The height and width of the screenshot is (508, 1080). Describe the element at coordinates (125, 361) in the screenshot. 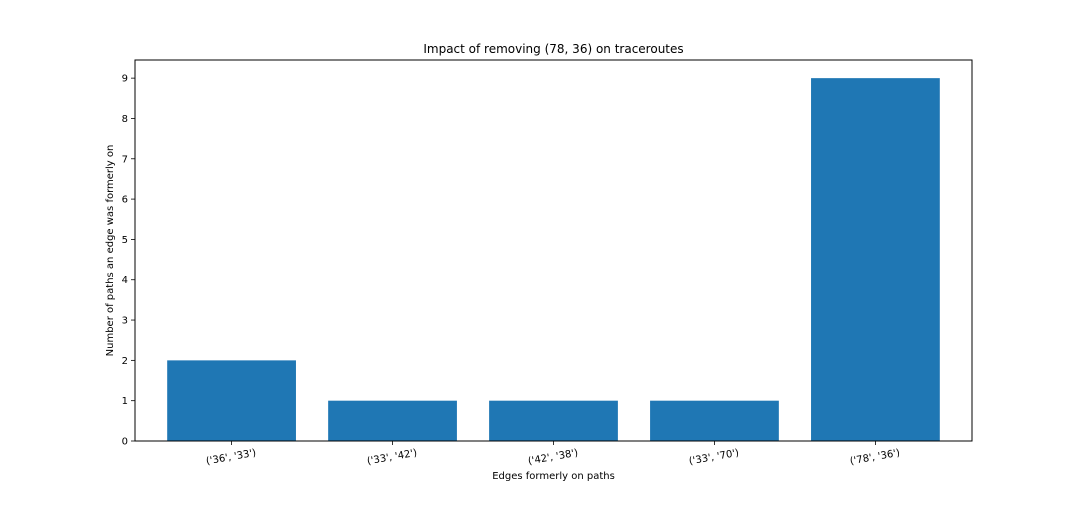

I see `y-tick-label: 2` at that location.